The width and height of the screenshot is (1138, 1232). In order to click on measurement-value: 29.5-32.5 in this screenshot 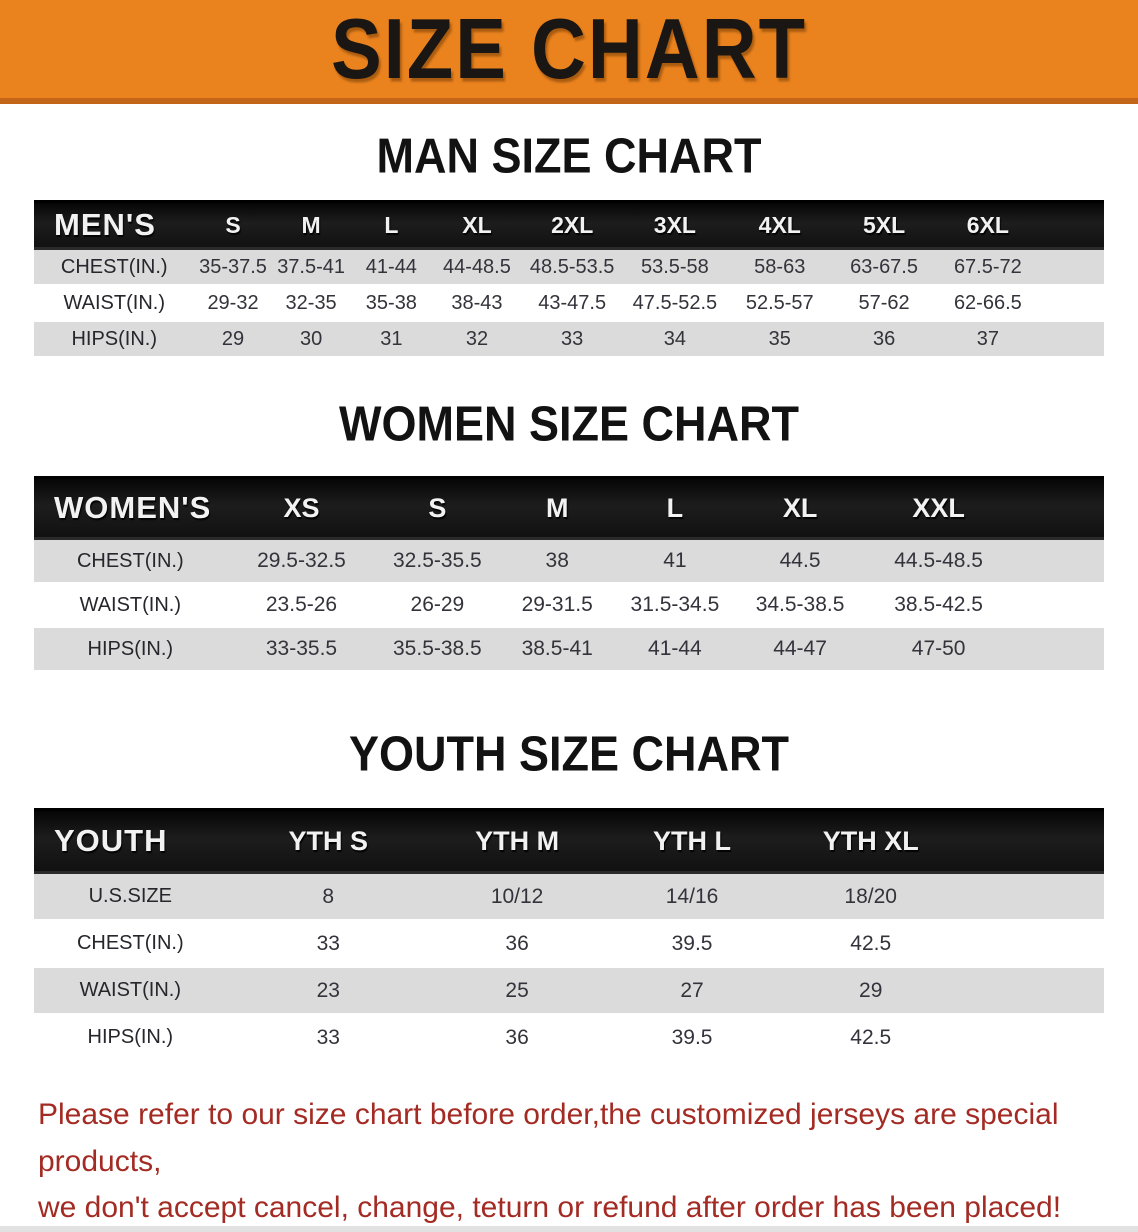, I will do `click(301, 560)`.